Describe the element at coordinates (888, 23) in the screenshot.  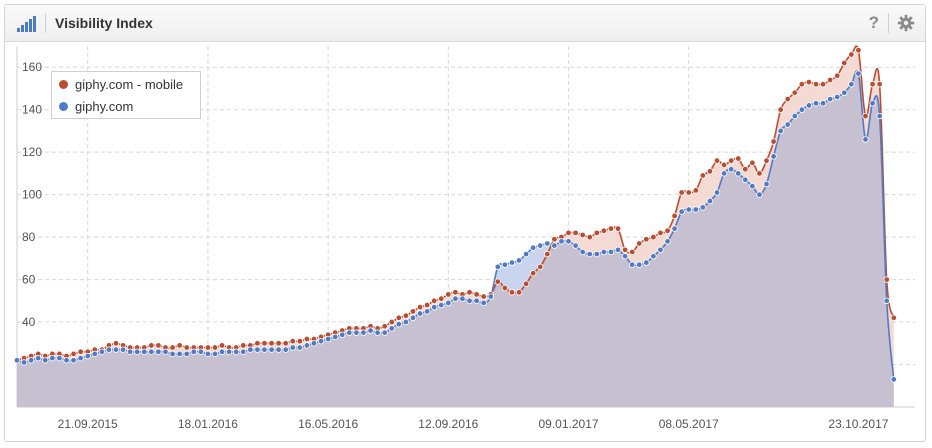
I see `header-divider-right` at that location.